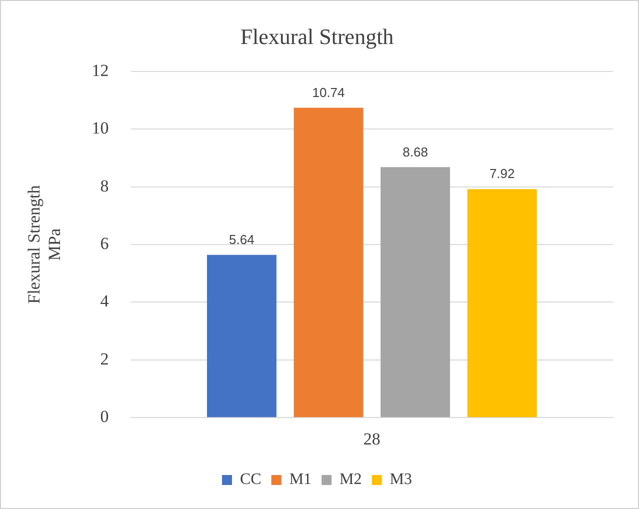  Describe the element at coordinates (401, 479) in the screenshot. I see `legend-label: M3` at that location.